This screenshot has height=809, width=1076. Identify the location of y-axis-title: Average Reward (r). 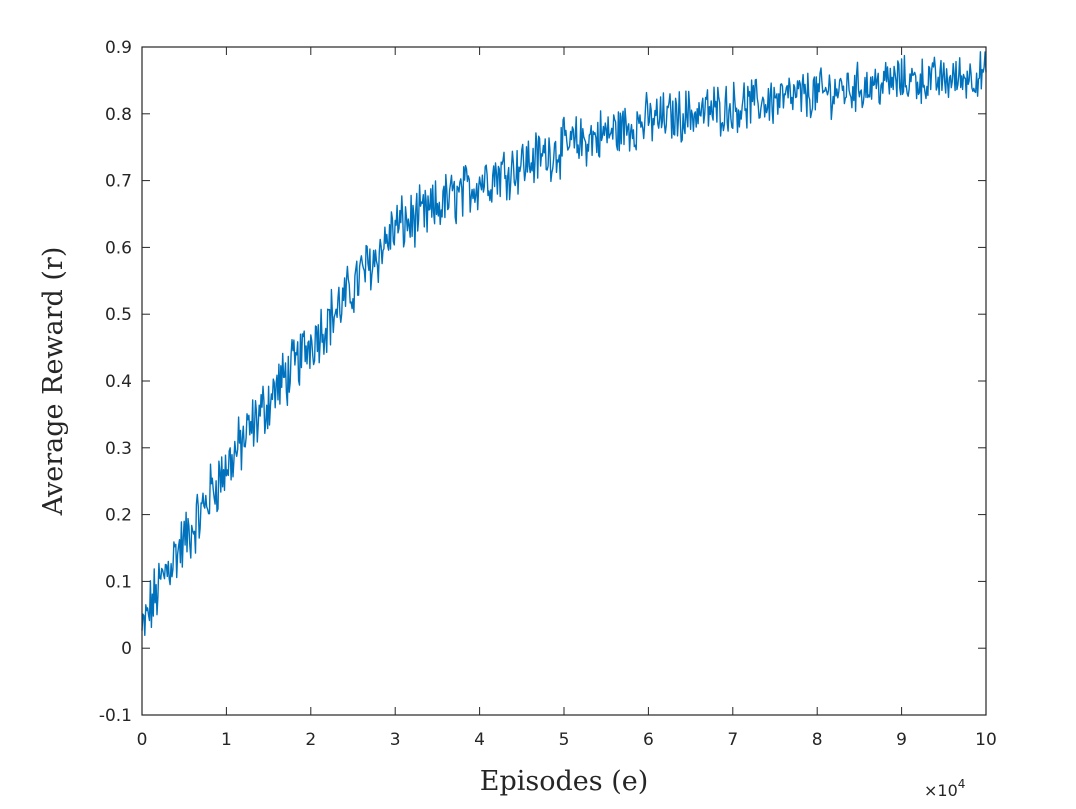
(53, 382).